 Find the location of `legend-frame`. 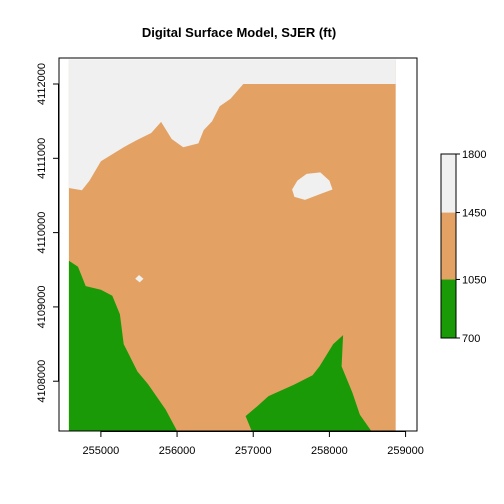

legend-frame is located at coordinates (448, 246).